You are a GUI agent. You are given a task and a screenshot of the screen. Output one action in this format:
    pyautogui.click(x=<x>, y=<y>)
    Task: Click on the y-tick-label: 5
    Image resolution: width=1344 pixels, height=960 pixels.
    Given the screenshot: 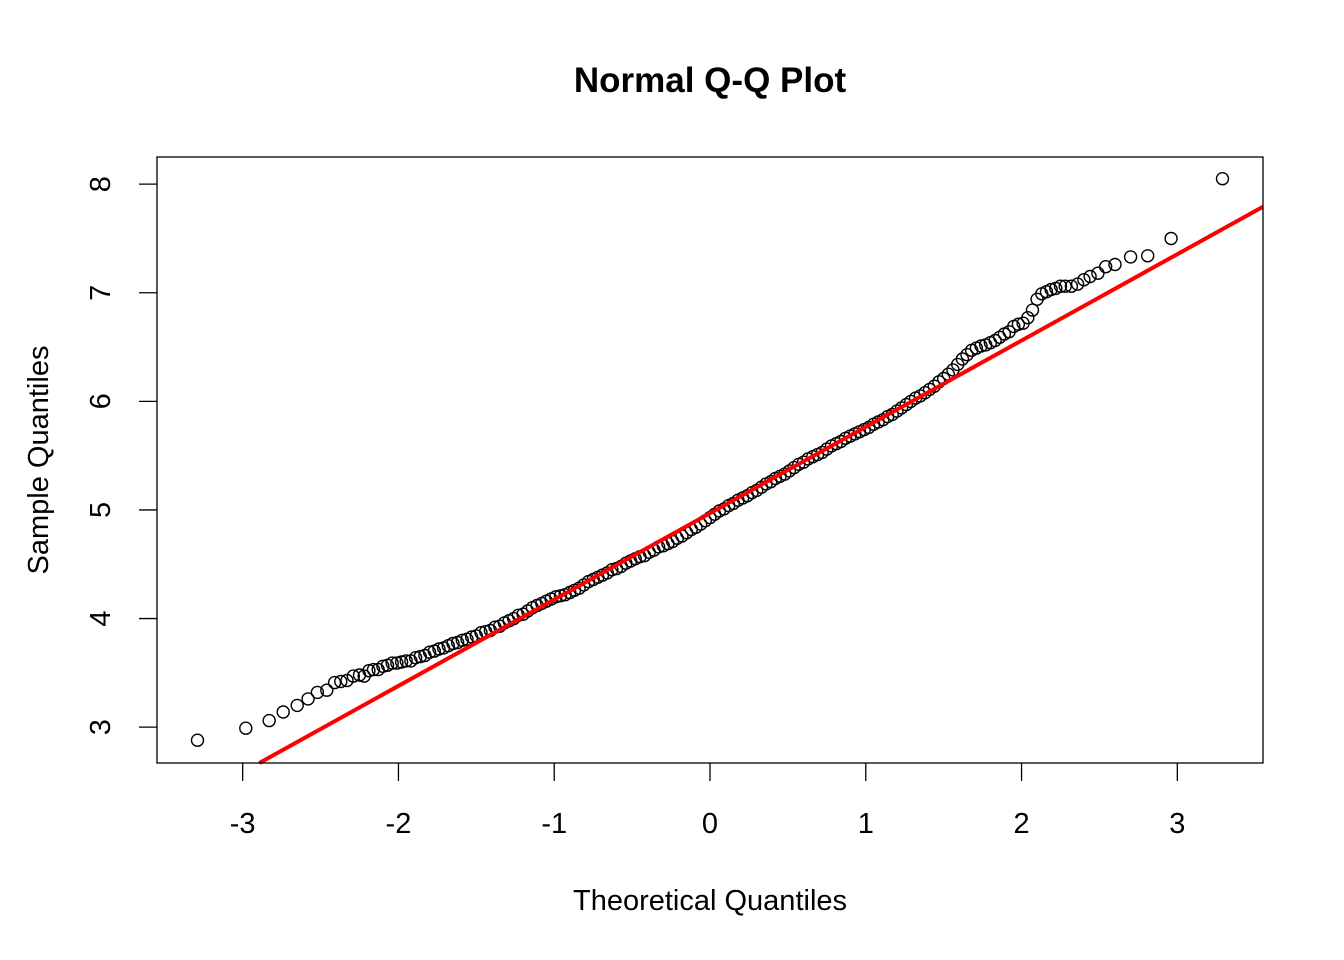 What is the action you would take?
    pyautogui.click(x=101, y=510)
    